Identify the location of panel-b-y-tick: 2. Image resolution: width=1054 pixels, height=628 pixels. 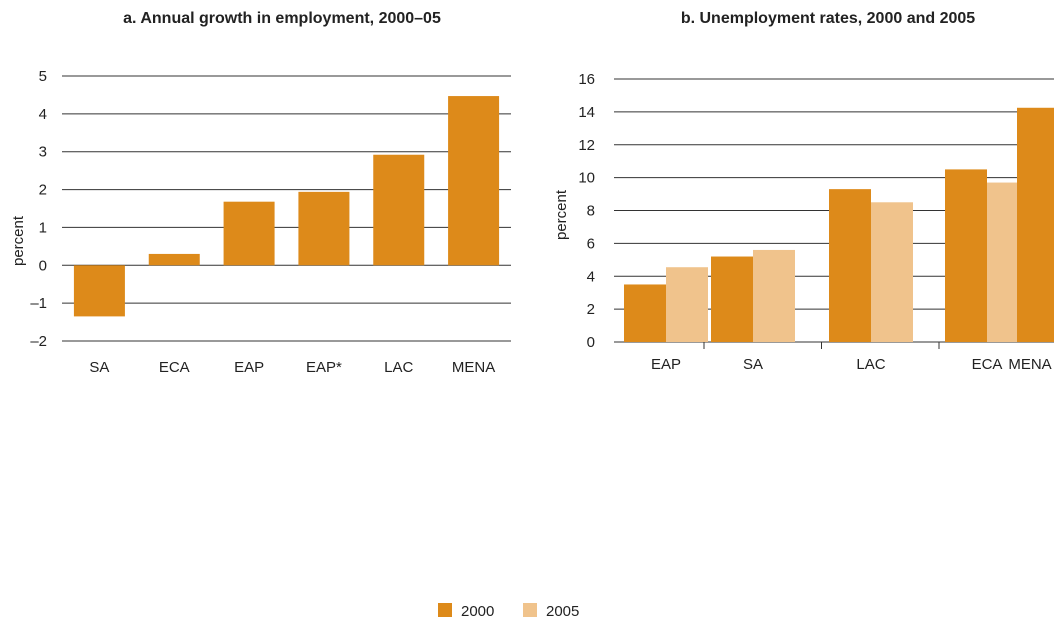
(591, 309).